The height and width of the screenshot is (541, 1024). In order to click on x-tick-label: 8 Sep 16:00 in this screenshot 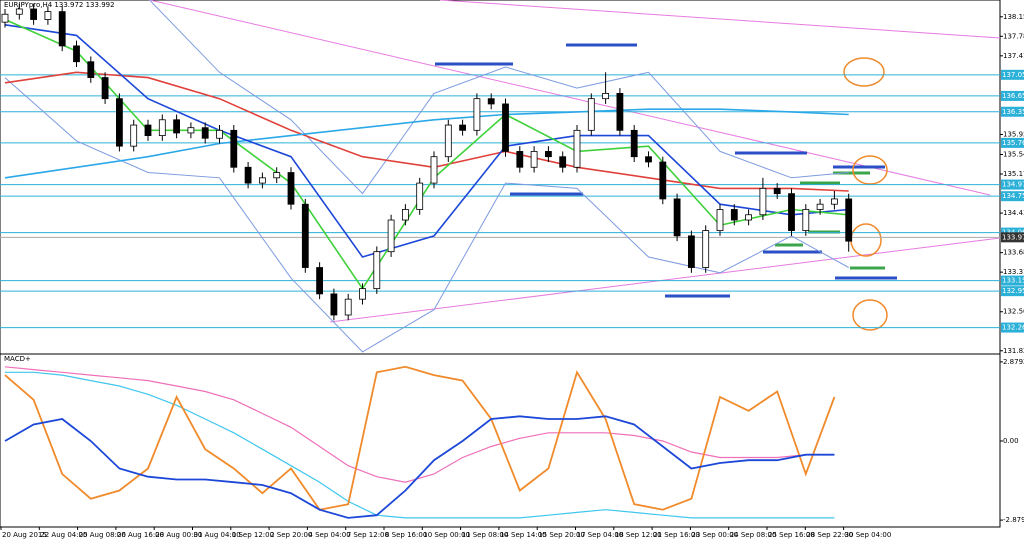, I will do `click(406, 535)`.